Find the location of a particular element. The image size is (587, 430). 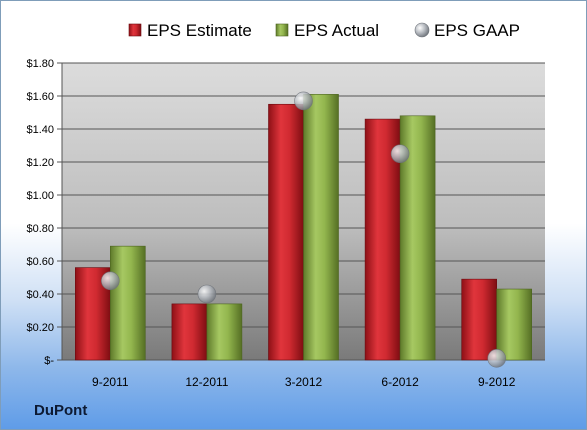

legend-swatch-eps-gaap is located at coordinates (422, 30).